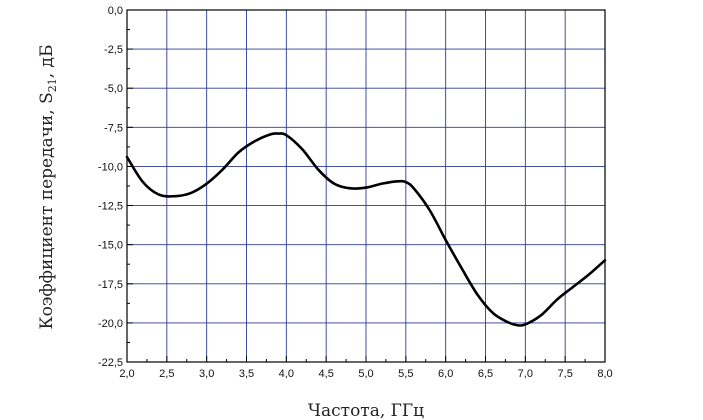  I want to click on y-tick-label: -7,5, so click(113, 128).